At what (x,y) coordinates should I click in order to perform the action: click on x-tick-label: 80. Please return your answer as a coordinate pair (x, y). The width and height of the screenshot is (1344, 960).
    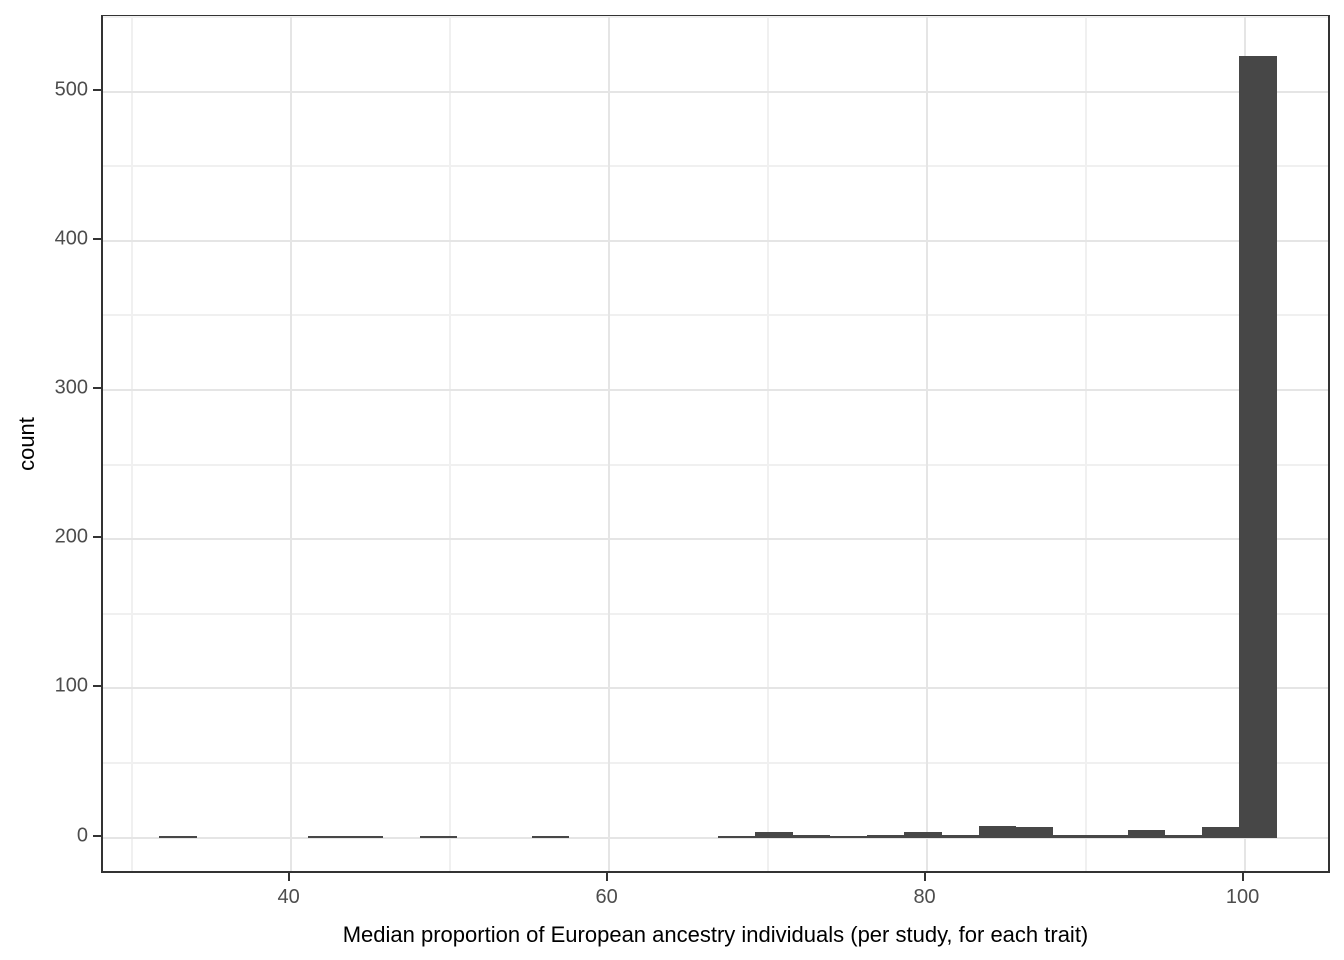
    Looking at the image, I should click on (924, 897).